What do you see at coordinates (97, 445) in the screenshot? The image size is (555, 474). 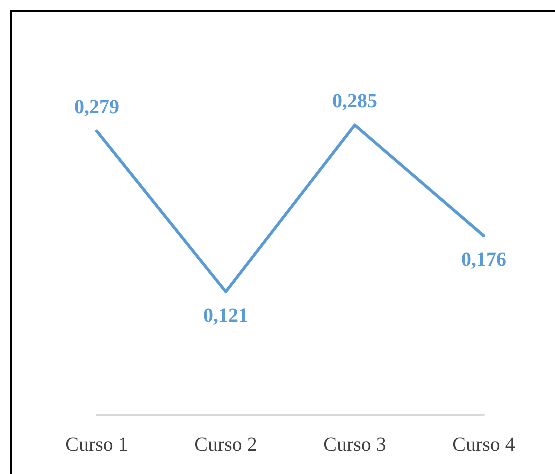 I see `x-tick-label: Curso 1` at bounding box center [97, 445].